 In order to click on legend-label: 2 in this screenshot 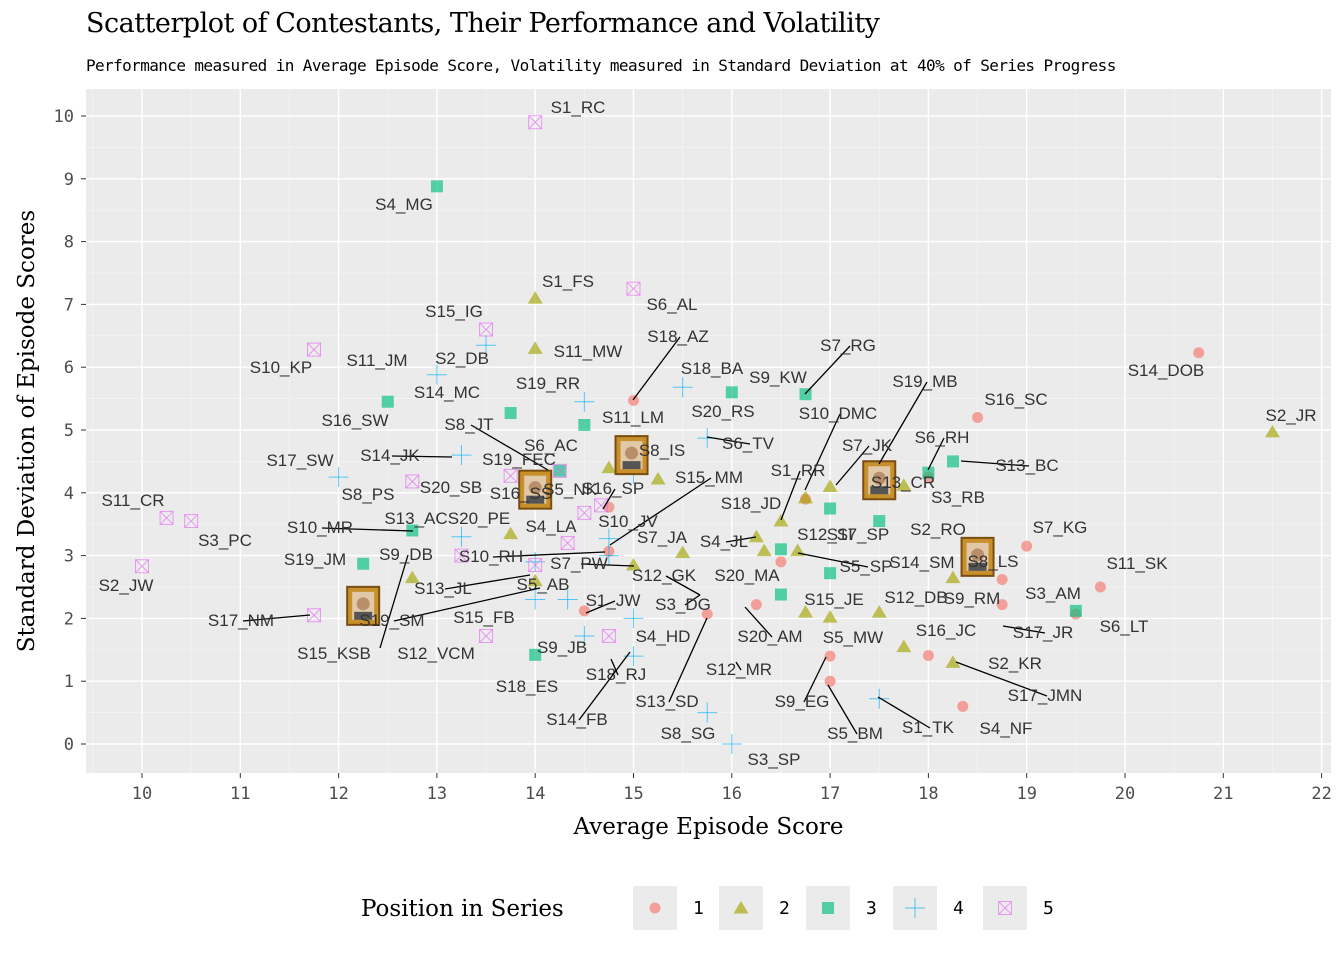, I will do `click(784, 908)`.